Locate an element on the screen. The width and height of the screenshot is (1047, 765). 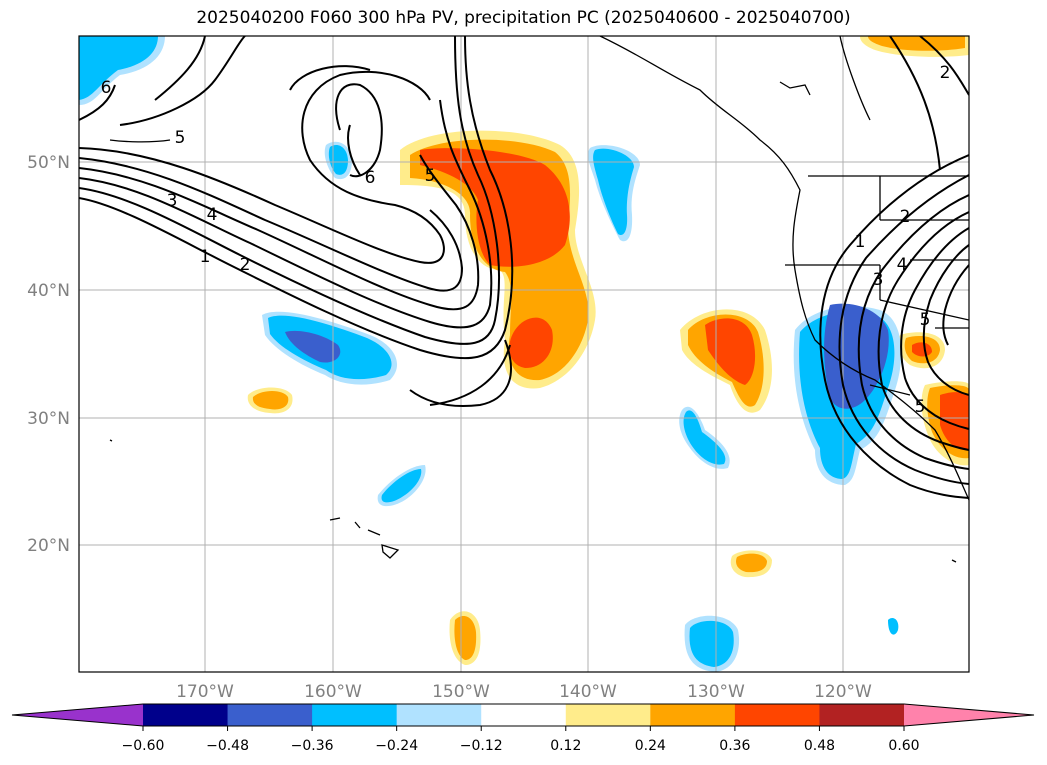
colorbar-tick-label: −0.36 is located at coordinates (312, 746).